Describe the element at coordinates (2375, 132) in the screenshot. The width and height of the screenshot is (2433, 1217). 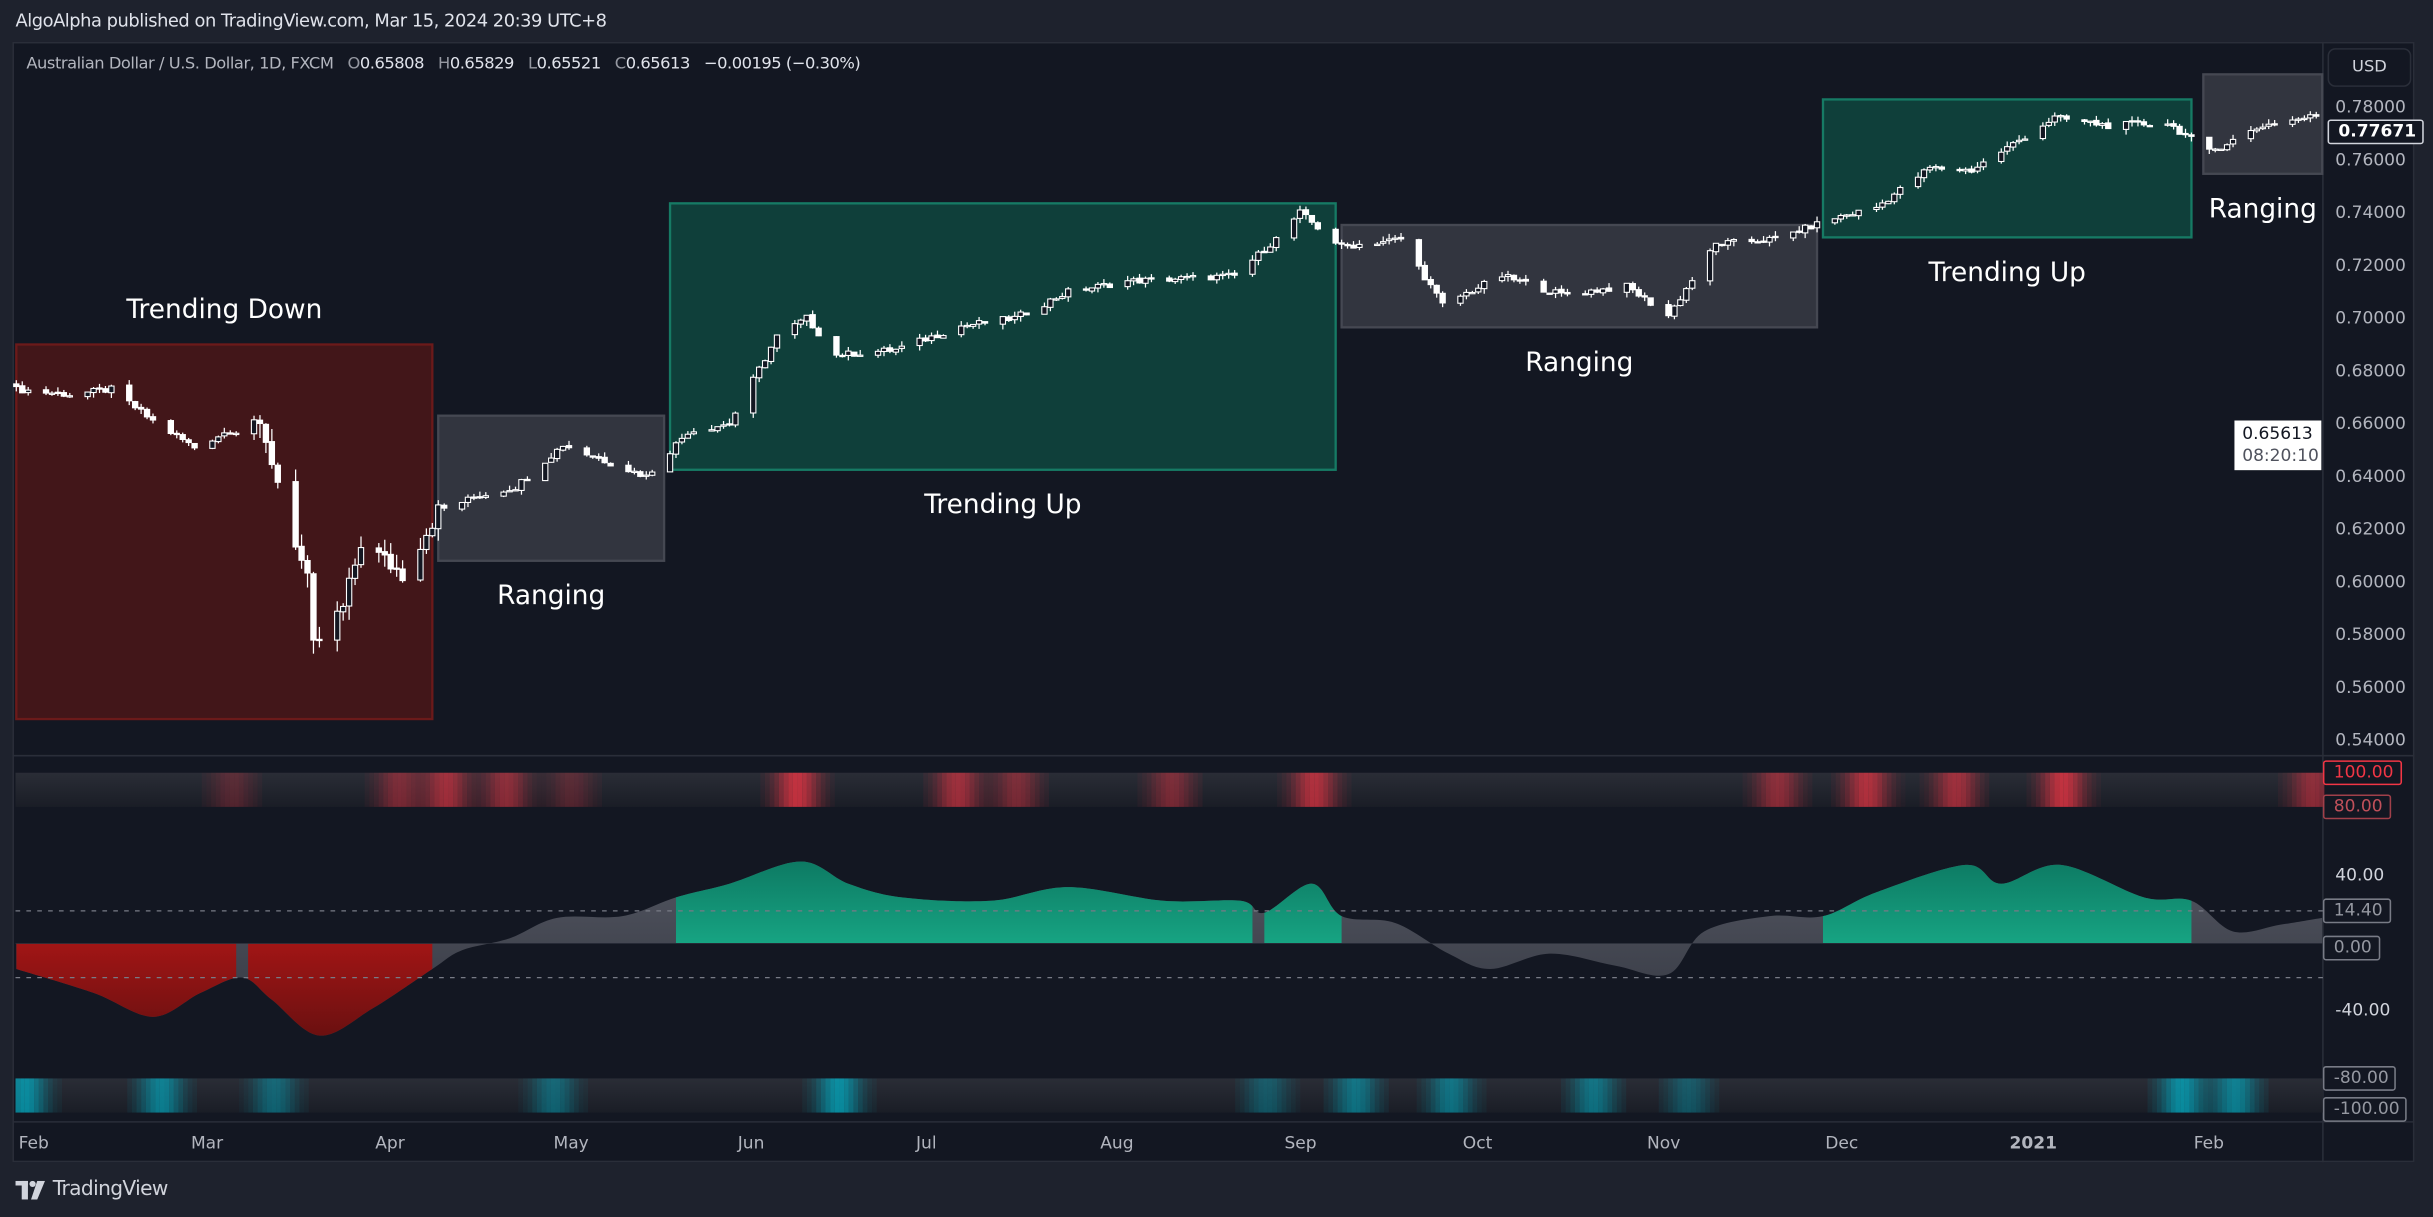
I see `last-price-tag: 0.77671` at that location.